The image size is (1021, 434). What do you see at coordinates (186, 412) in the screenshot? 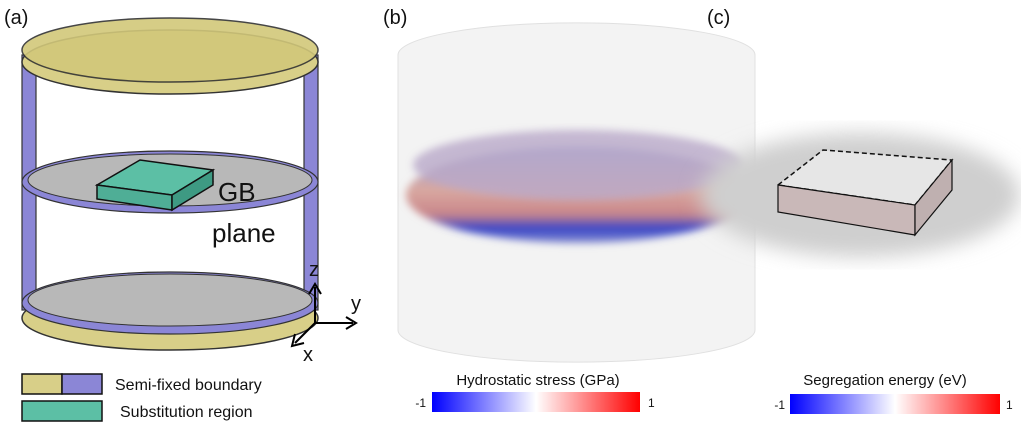
I see `legend-label: Substitution region` at bounding box center [186, 412].